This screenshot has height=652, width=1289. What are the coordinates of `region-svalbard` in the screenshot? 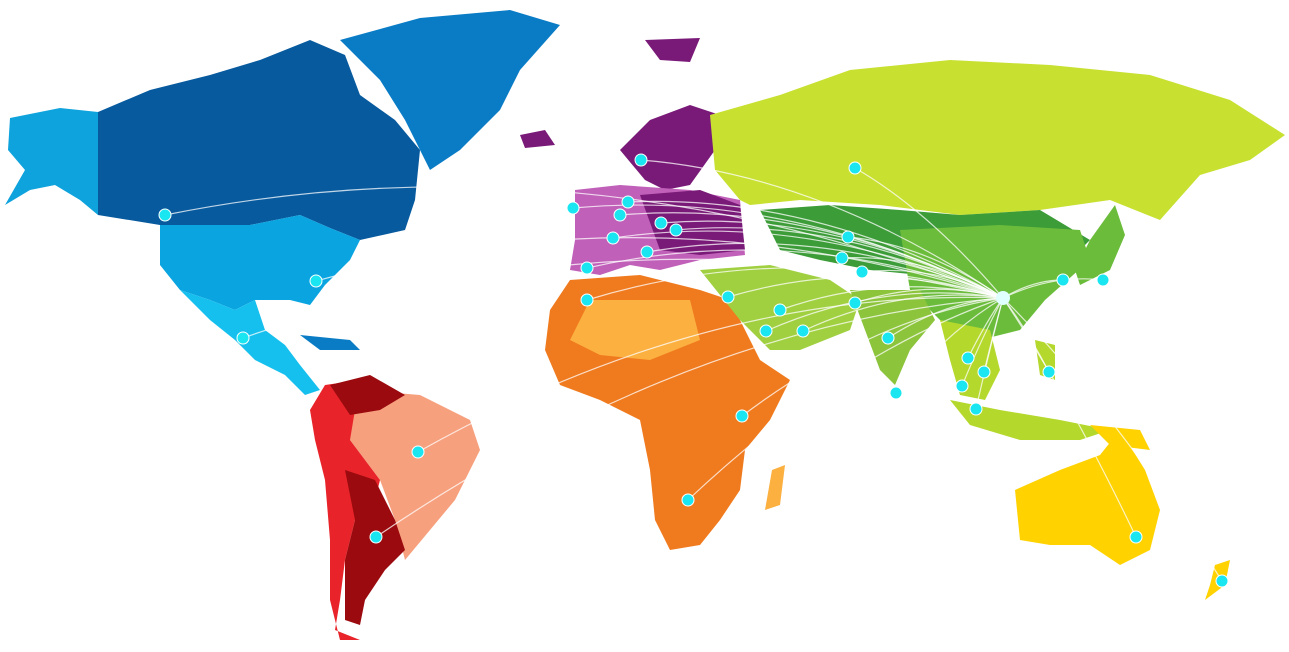 It's located at (672, 50).